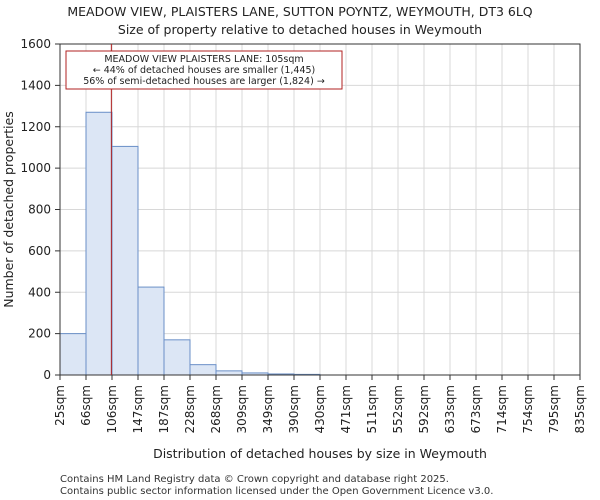  What do you see at coordinates (35, 44) in the screenshot?
I see `y-tick-label: 1600` at bounding box center [35, 44].